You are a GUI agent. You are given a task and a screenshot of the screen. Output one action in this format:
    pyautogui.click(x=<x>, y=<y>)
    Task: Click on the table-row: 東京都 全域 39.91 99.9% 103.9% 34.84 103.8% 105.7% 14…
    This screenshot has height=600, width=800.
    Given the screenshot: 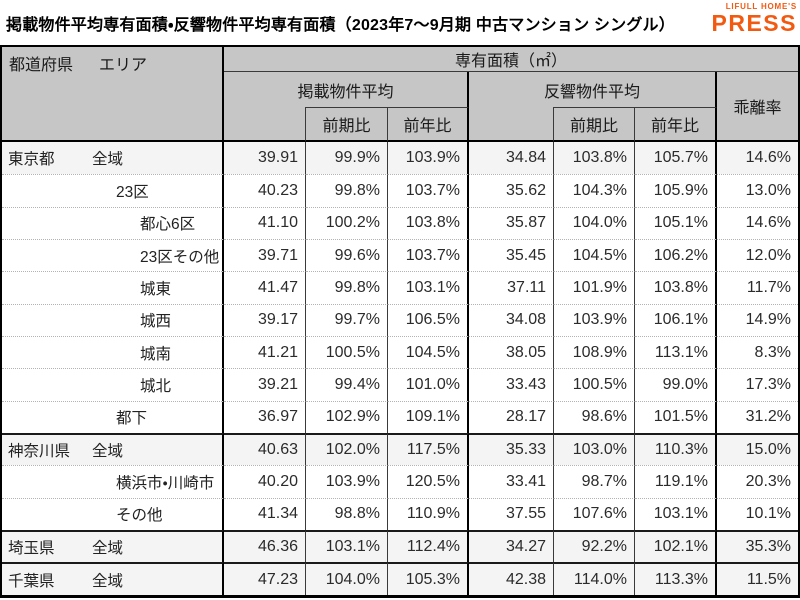 What is the action you would take?
    pyautogui.click(x=400, y=158)
    